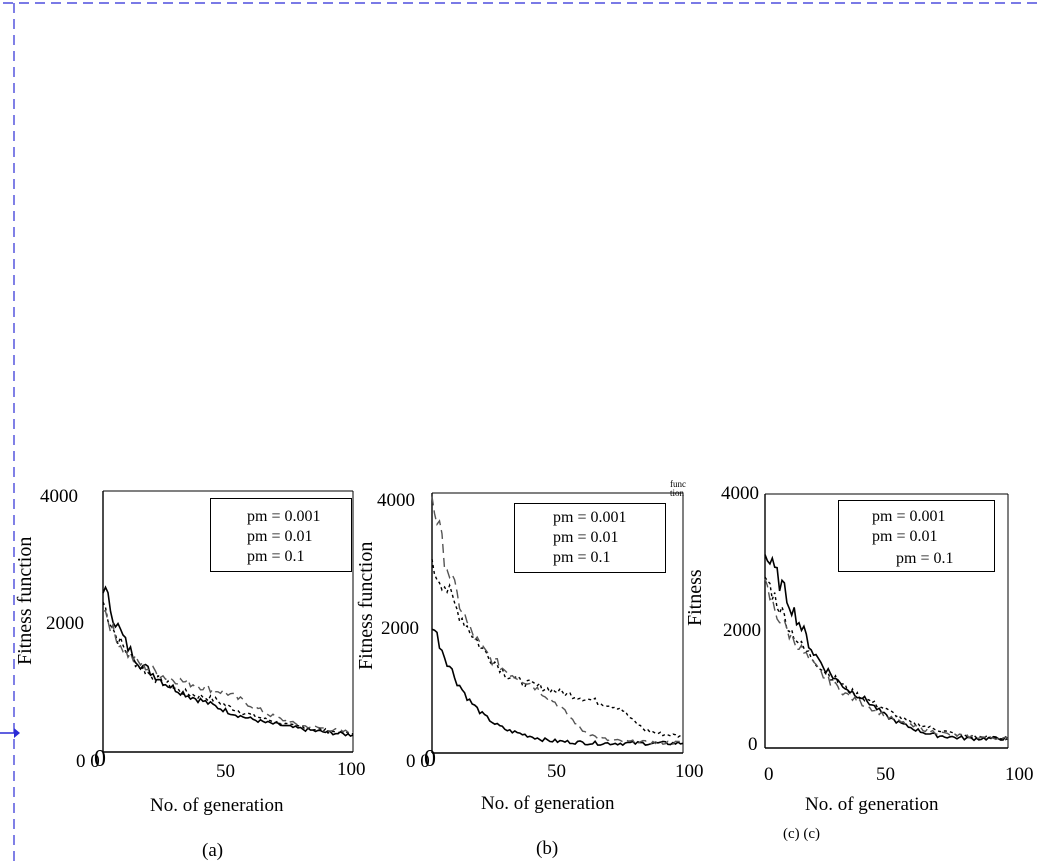 The image size is (1041, 865). I want to click on chart-1-series-2-line, so click(557, 621).